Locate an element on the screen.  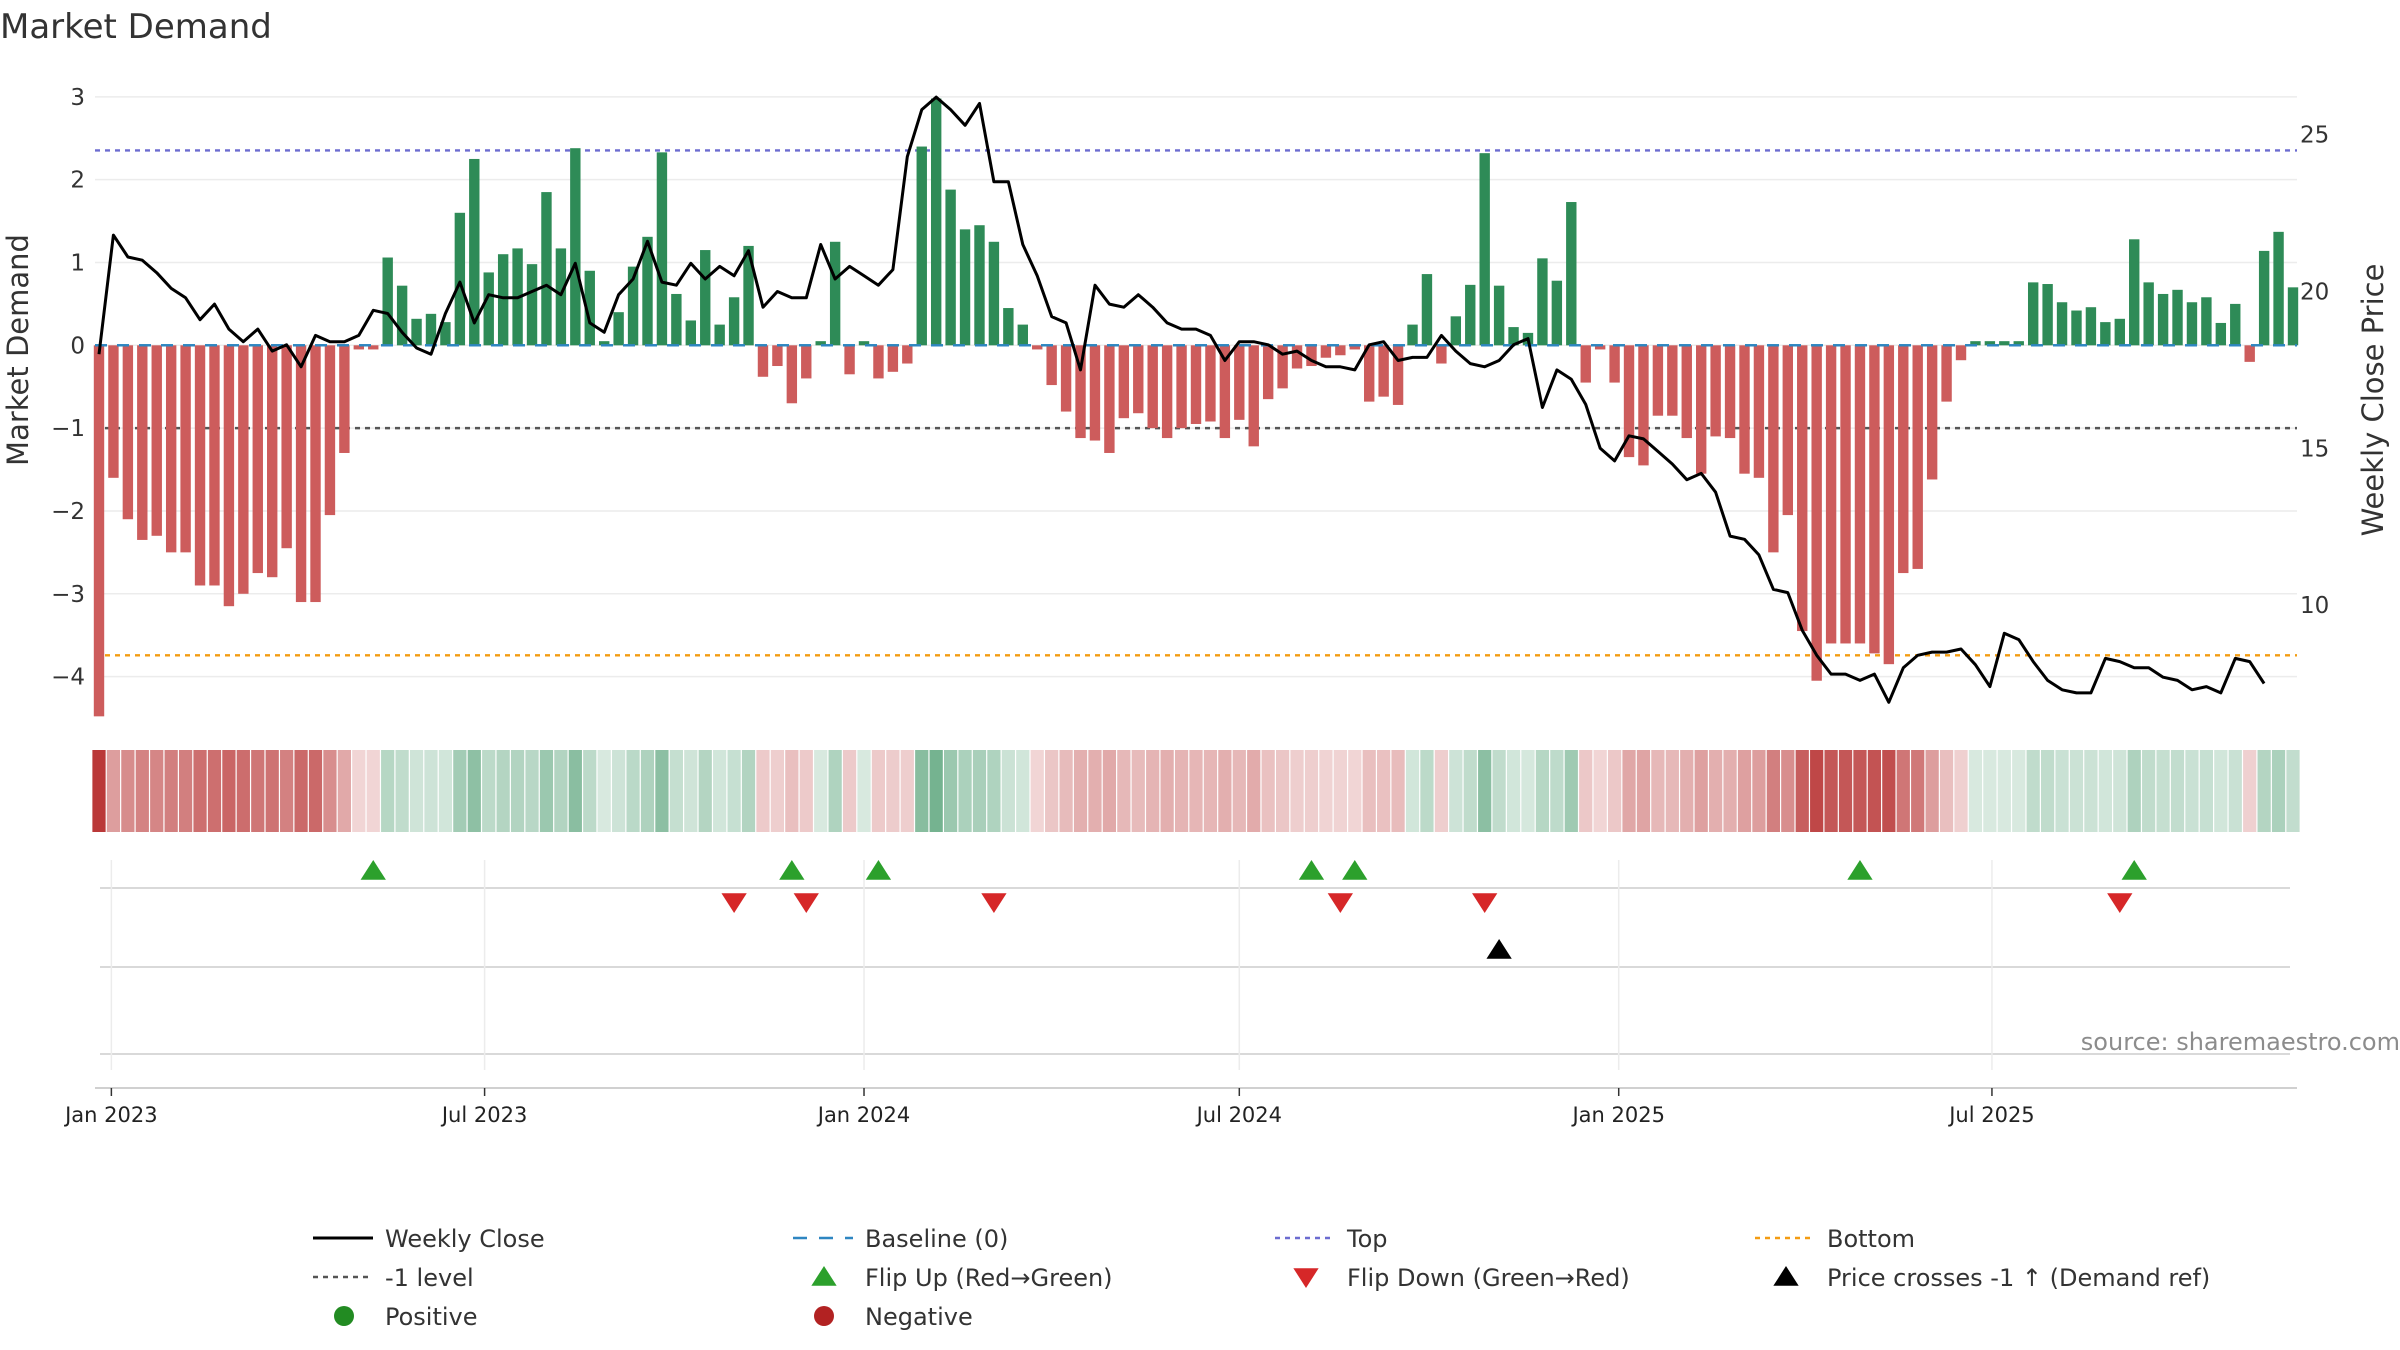
legend-item: Bottom is located at coordinates (1835, 1239).